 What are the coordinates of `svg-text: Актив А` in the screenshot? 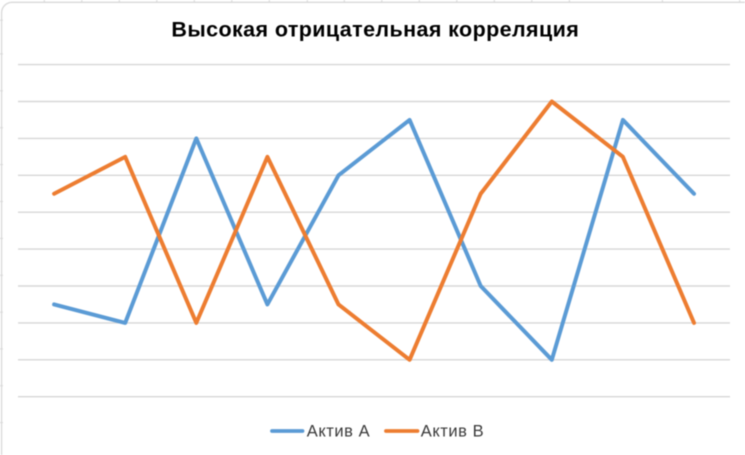 It's located at (338, 431).